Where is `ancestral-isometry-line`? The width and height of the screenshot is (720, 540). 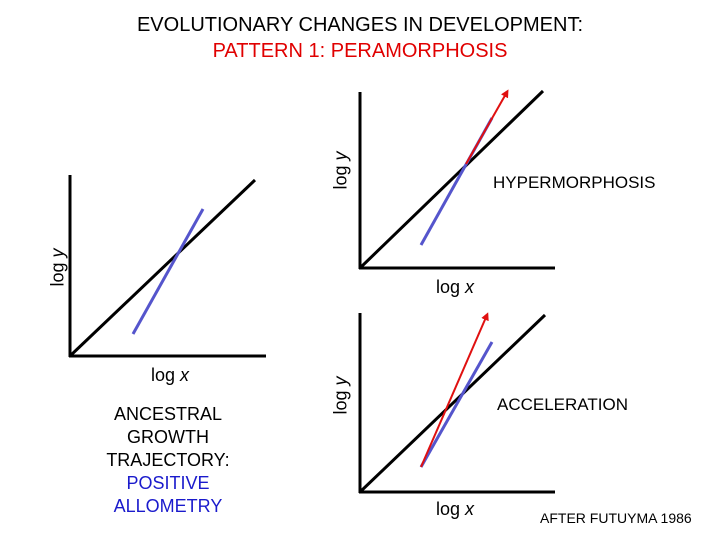
ancestral-isometry-line is located at coordinates (162, 268).